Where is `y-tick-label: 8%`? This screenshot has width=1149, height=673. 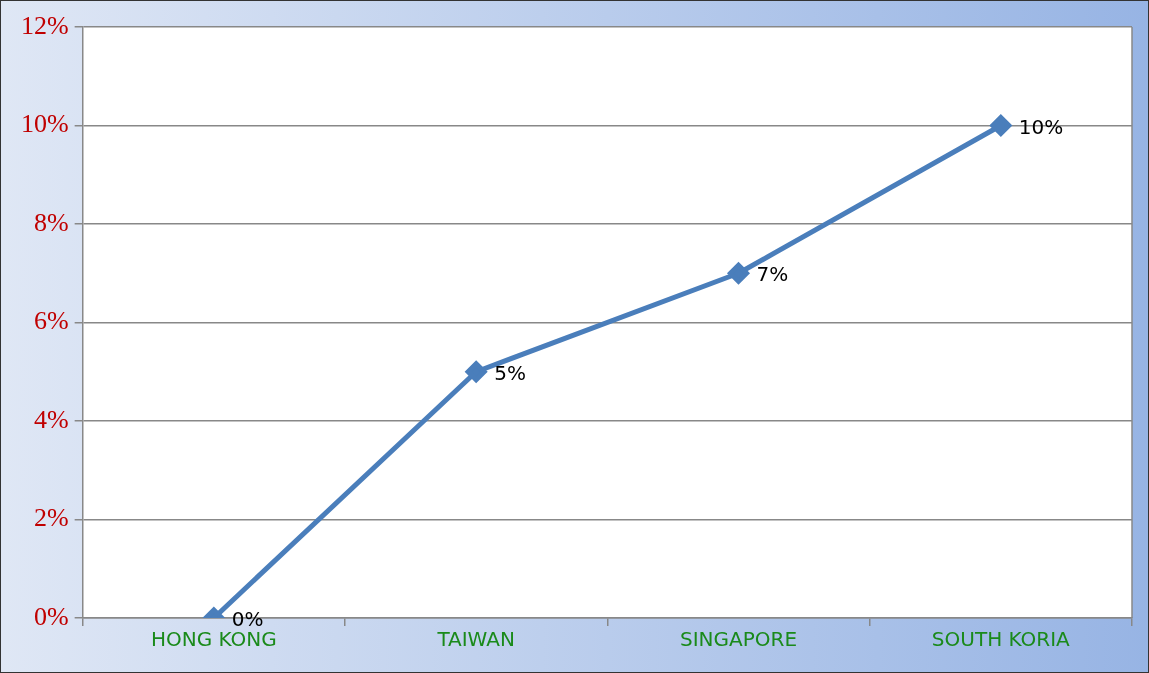
y-tick-label: 8% is located at coordinates (51, 222).